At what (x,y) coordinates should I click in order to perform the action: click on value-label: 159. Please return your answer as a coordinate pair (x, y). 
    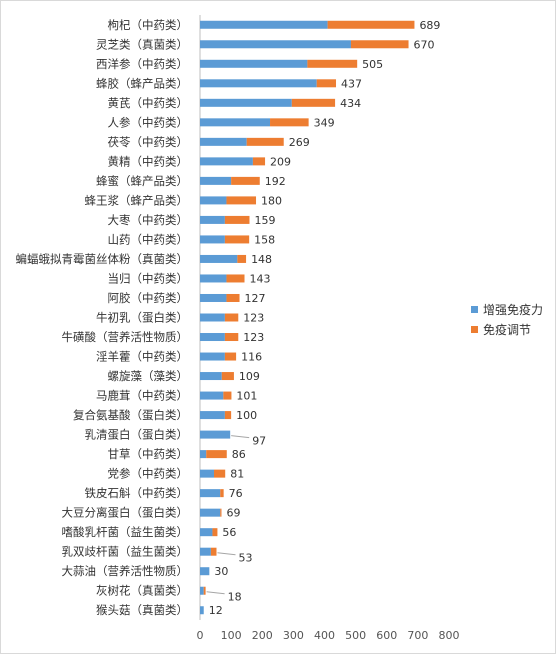
    Looking at the image, I should click on (264, 220).